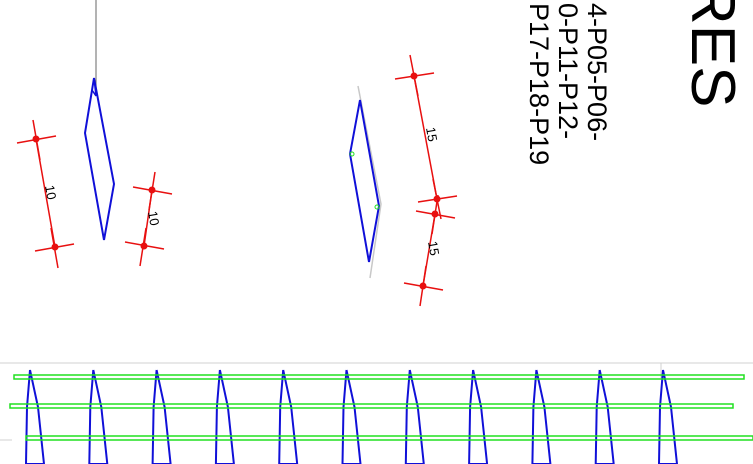 The image size is (753, 464). I want to click on reference-label-line-3: P17-P18-P19, so click(539, 84).